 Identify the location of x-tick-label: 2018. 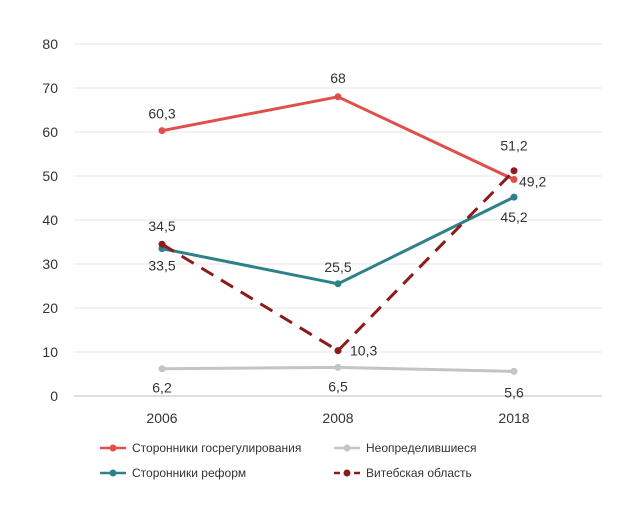
(513, 418).